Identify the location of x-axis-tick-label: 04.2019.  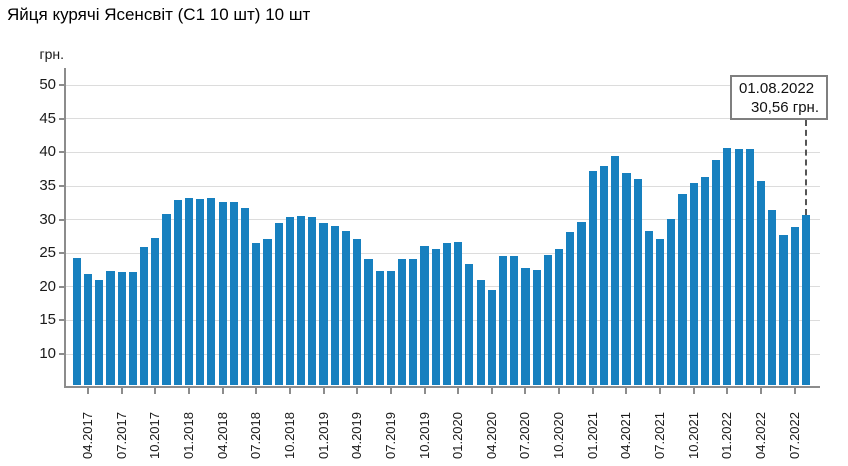
(357, 435).